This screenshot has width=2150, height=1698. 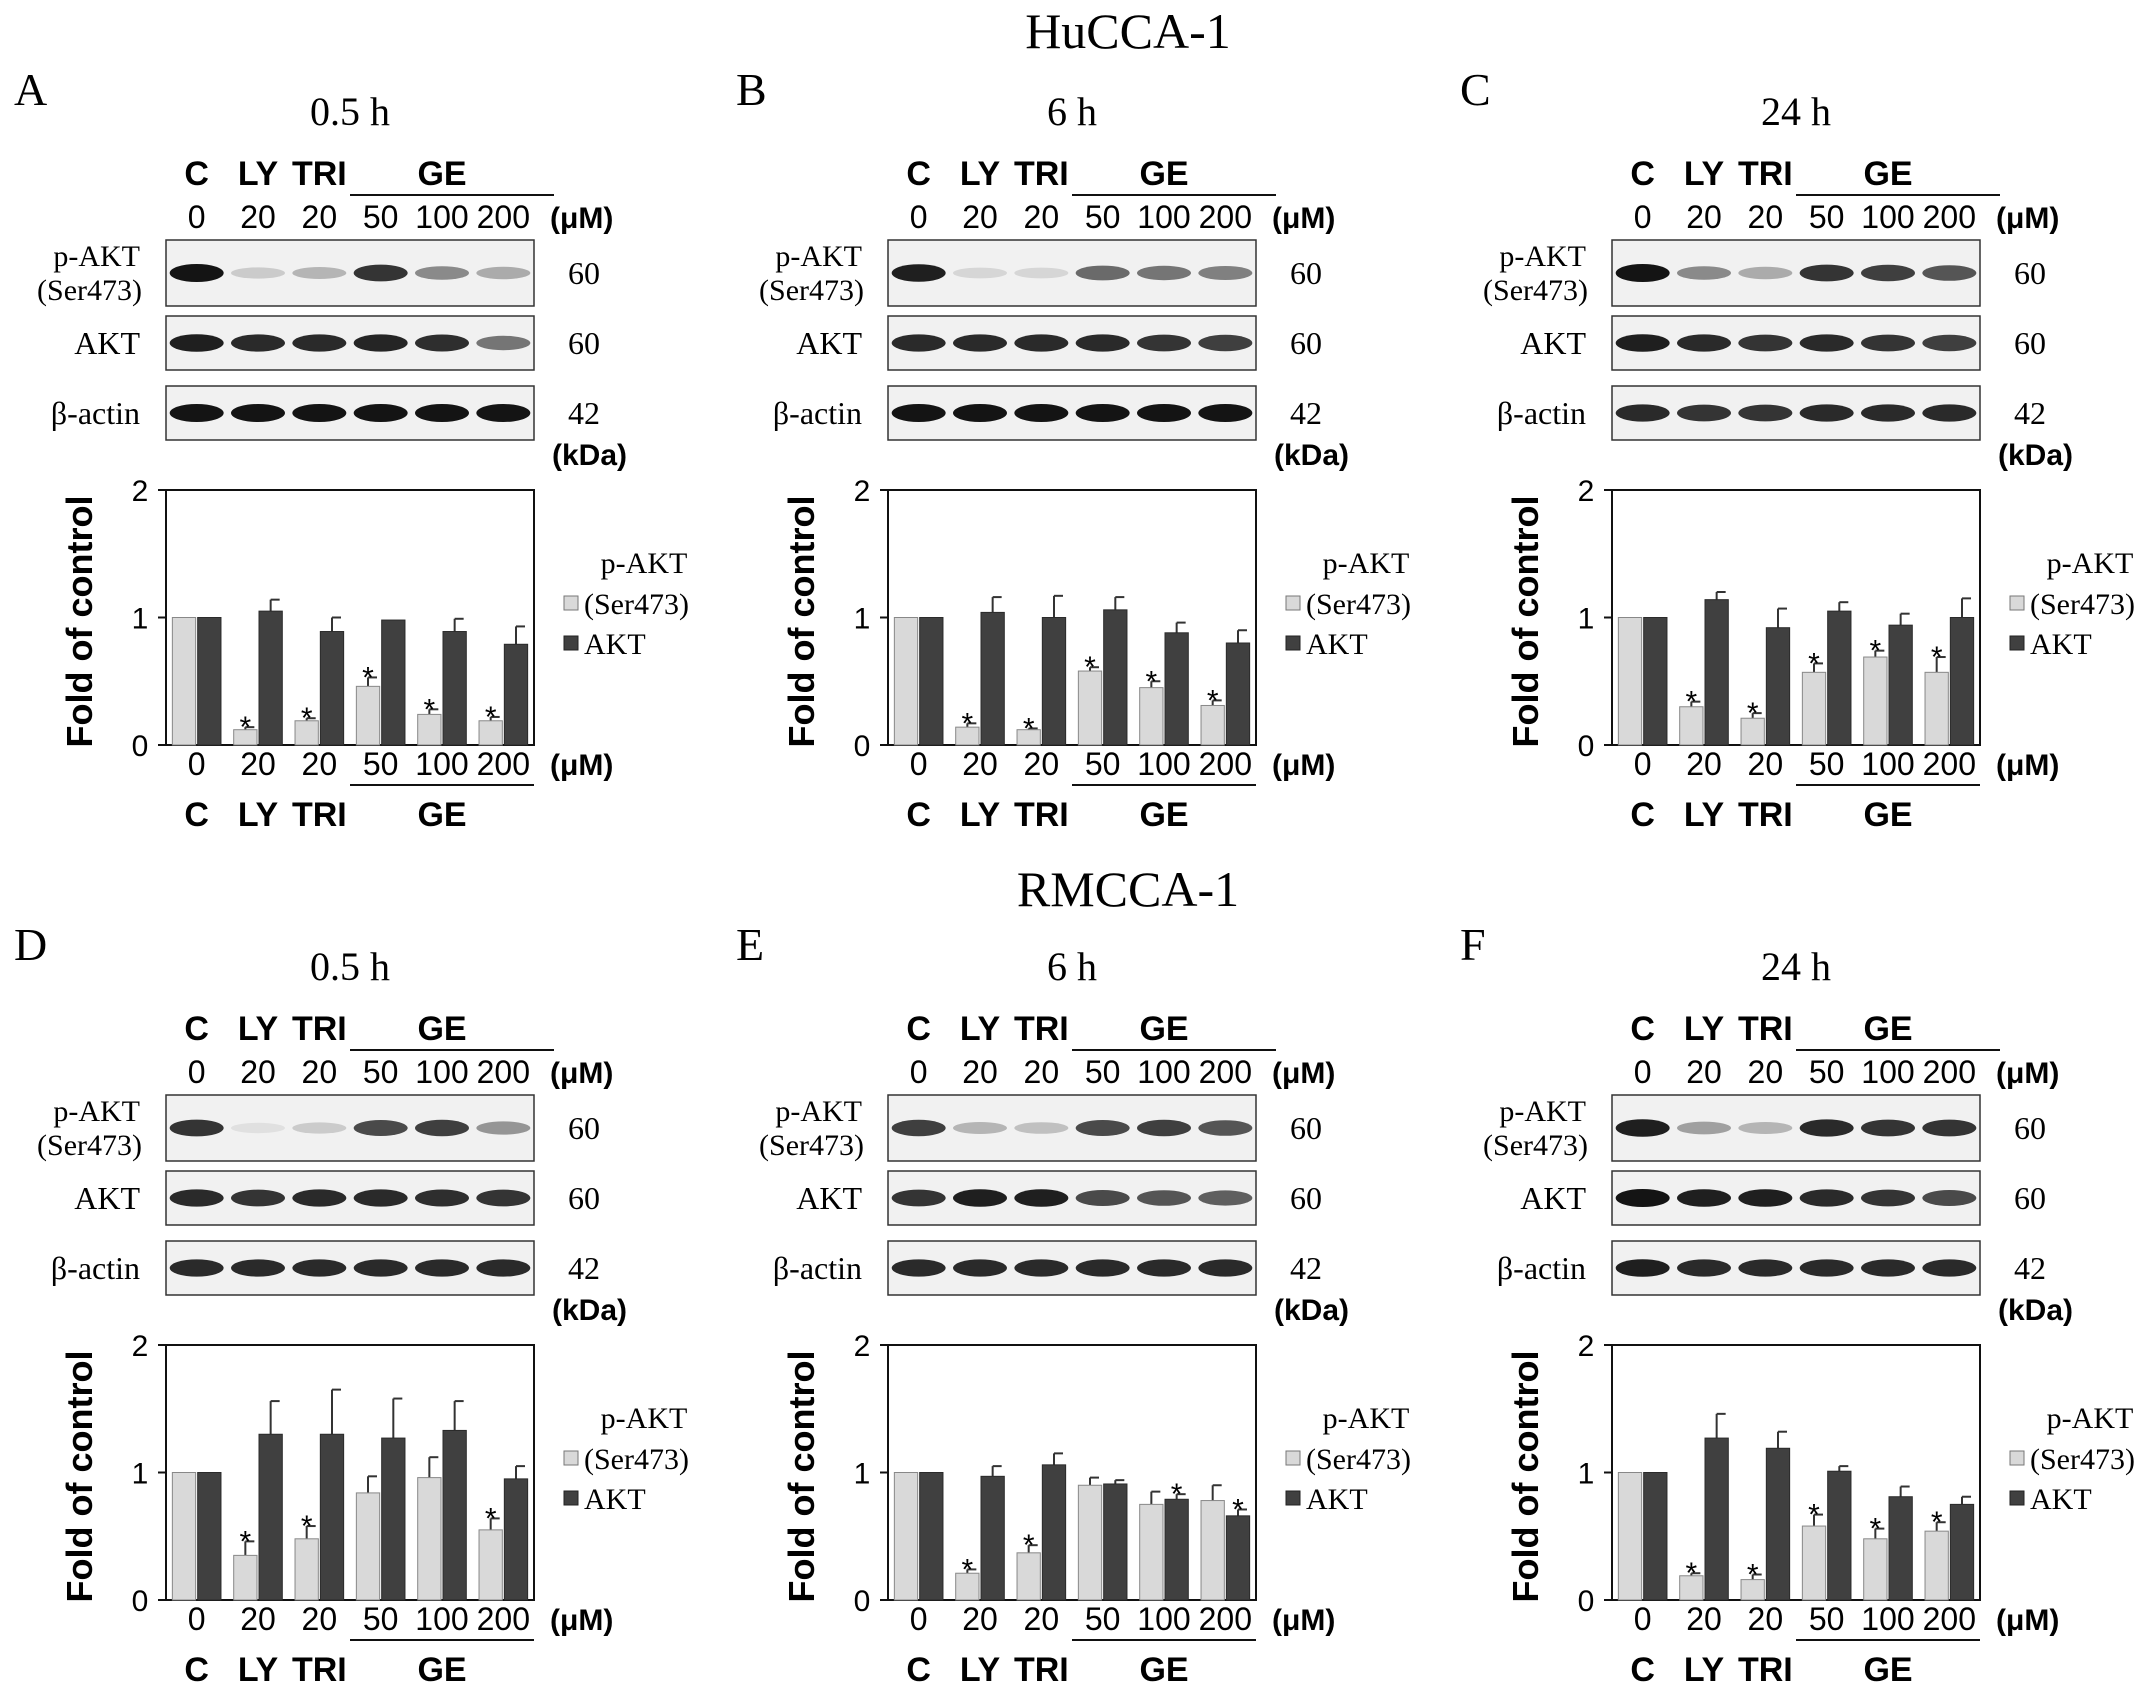 I want to click on panel-letter: F, so click(x=1473, y=944).